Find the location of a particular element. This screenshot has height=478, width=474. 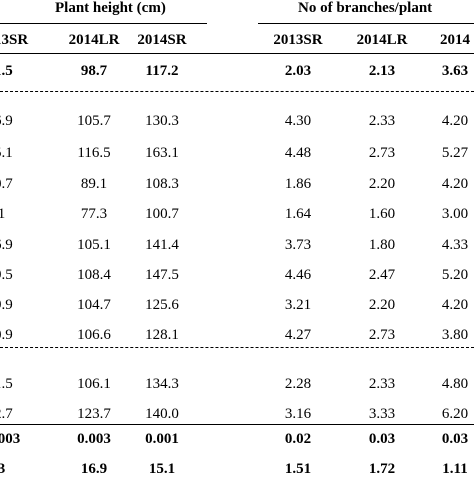

block1-row-3-cell-3: 1.64 is located at coordinates (298, 214).